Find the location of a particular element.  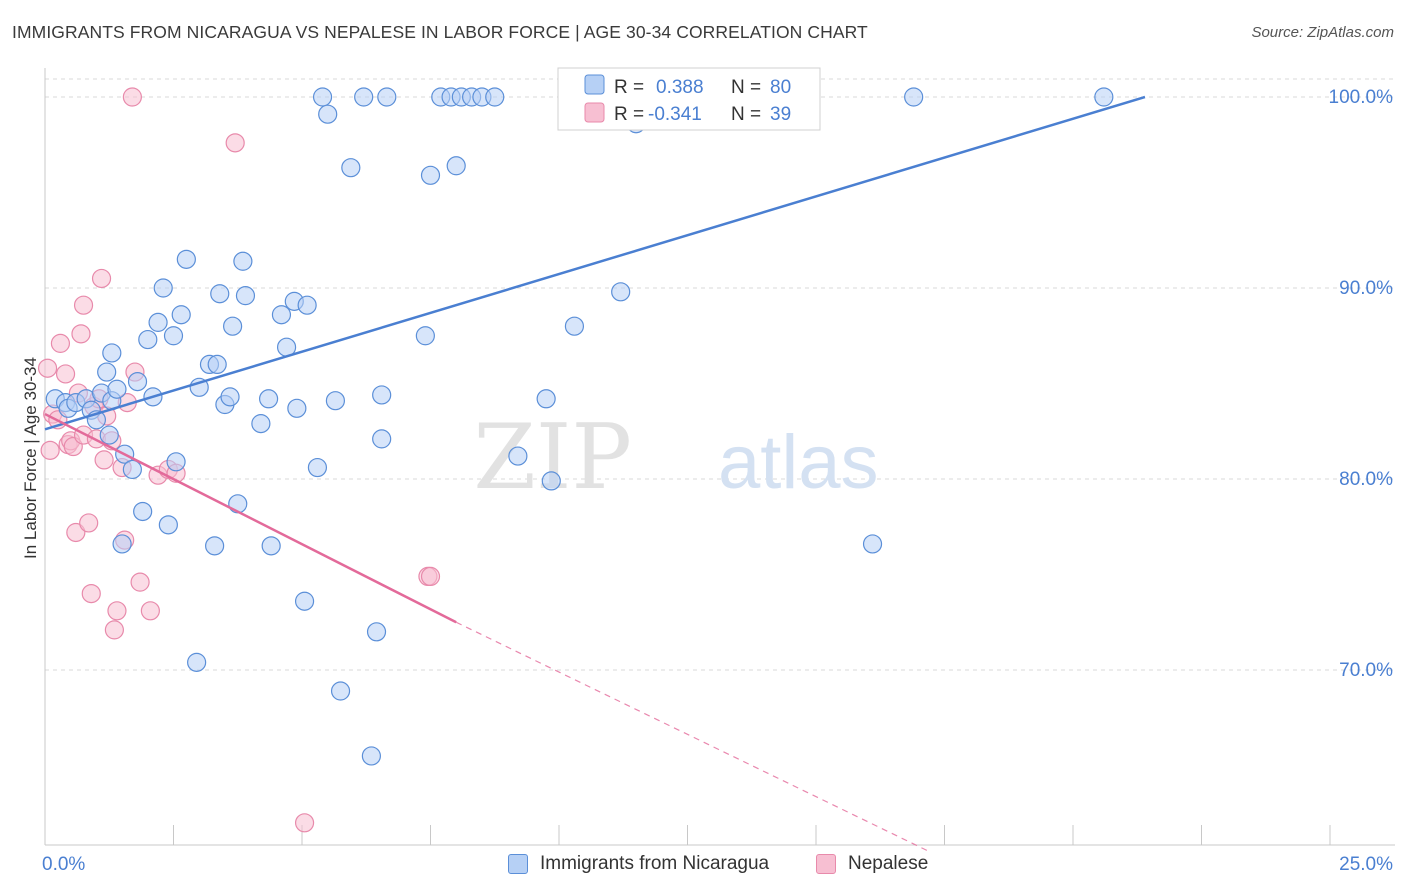

trend-line-nepalese is located at coordinates (250, 518).